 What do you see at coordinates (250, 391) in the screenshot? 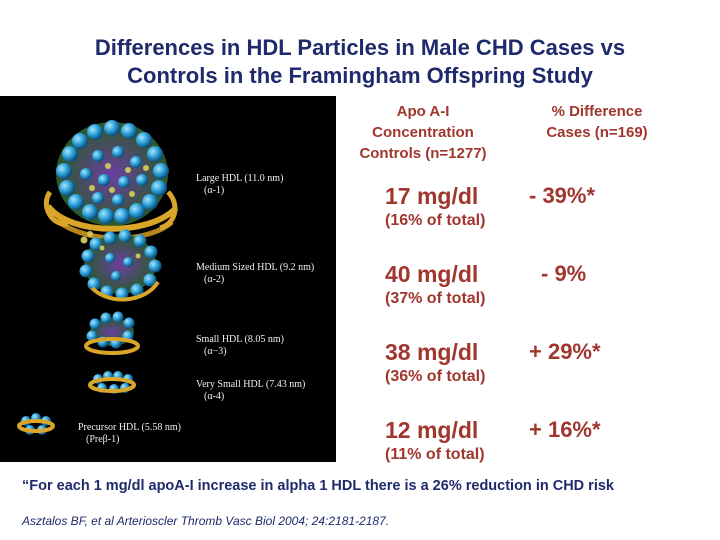
I see `very-small-hdl-label: Very Small HDL (7.43 nm) (α-4)` at bounding box center [250, 391].